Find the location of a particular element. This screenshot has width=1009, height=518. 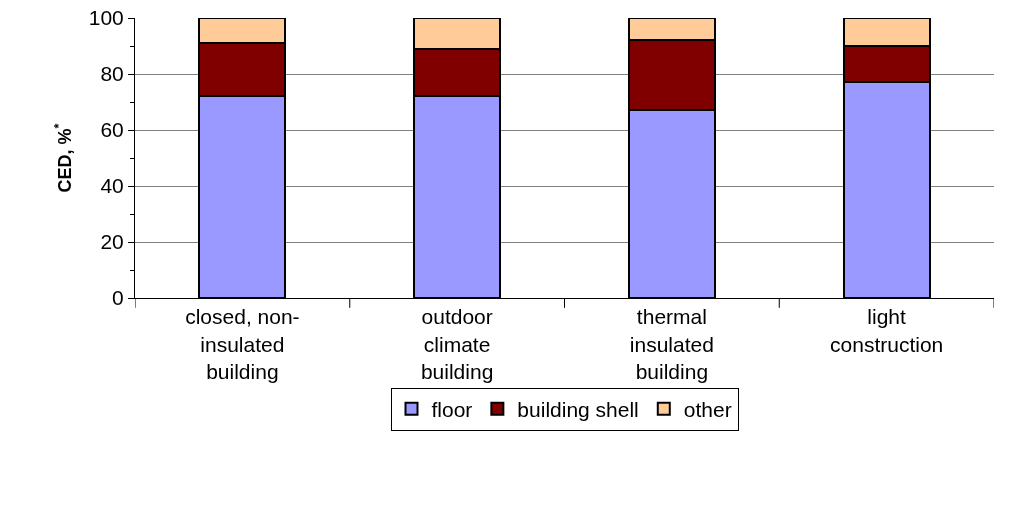

legend-label: building shell is located at coordinates (578, 409).